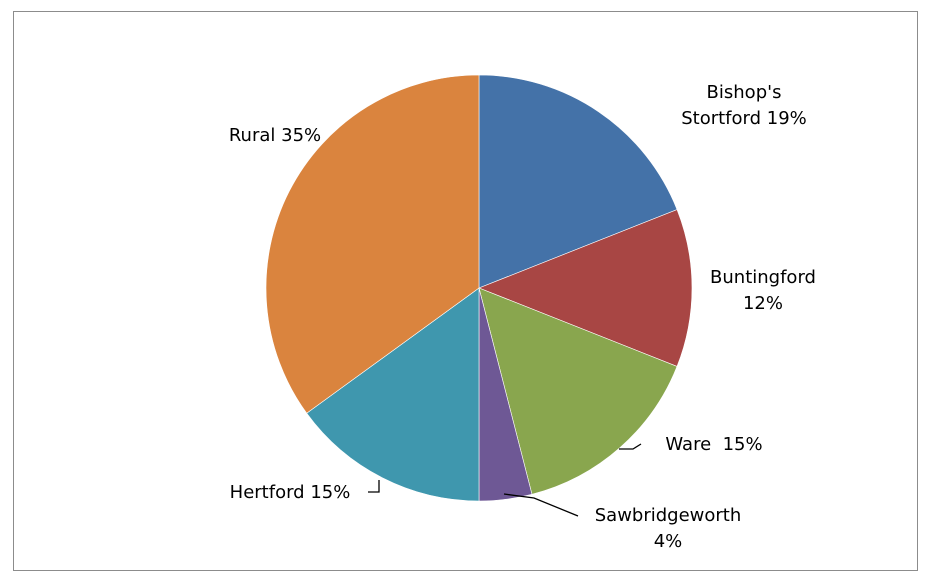 Image resolution: width=933 pixels, height=571 pixels. What do you see at coordinates (763, 303) in the screenshot?
I see `slice-label-line: 12%` at bounding box center [763, 303].